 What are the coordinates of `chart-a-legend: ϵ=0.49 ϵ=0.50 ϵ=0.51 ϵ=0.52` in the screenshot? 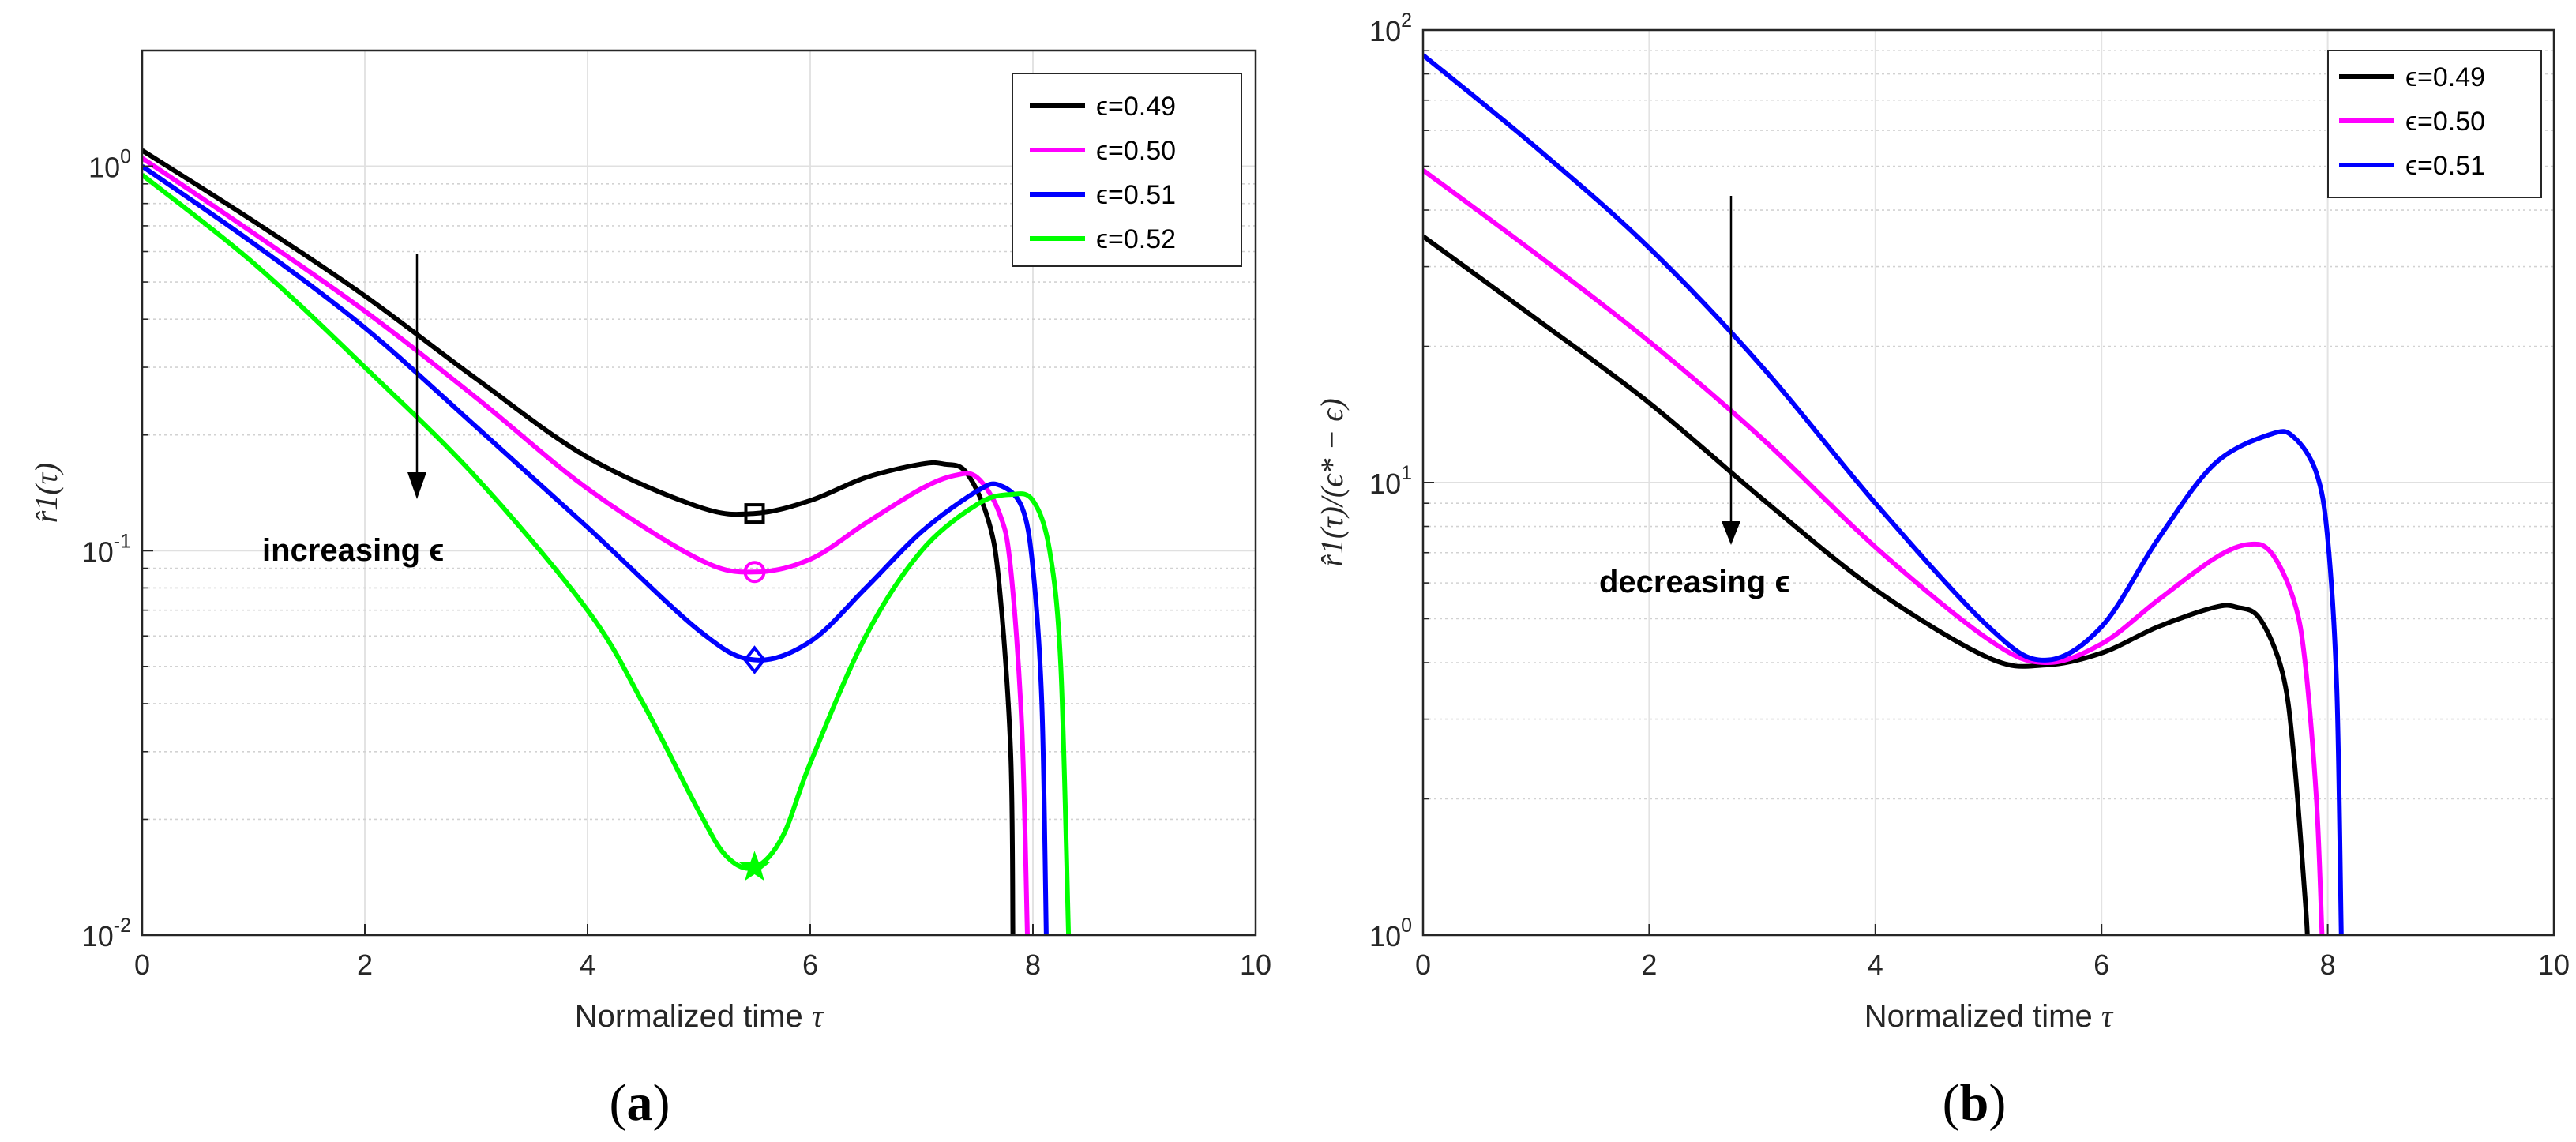 It's located at (1127, 170).